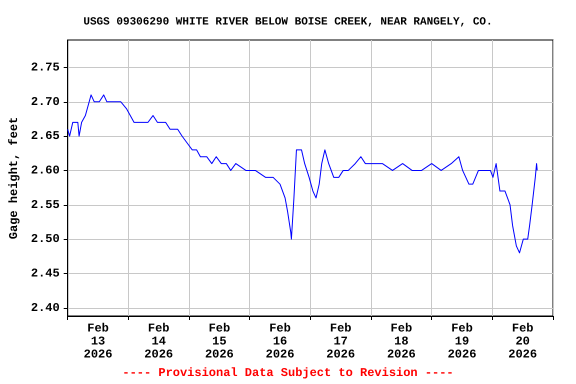 Image resolution: width=576 pixels, height=384 pixels. What do you see at coordinates (98, 342) in the screenshot?
I see `x-tick-label: Feb 13 2026` at bounding box center [98, 342].